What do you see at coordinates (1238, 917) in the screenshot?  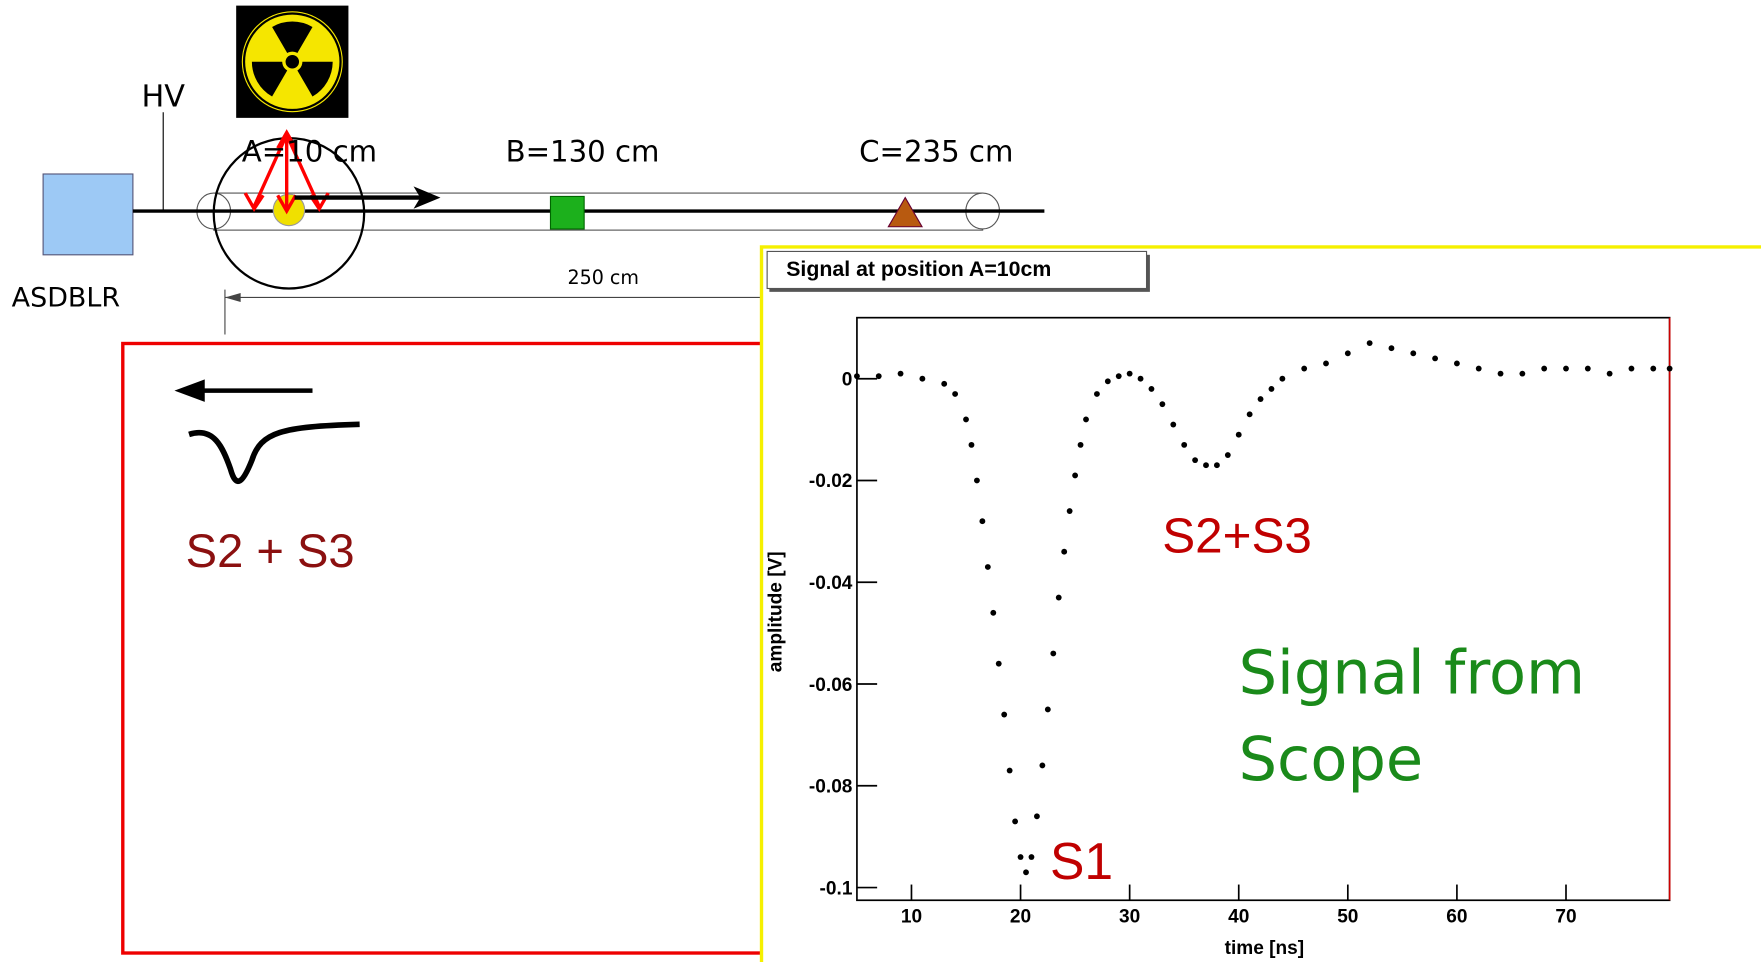 I see `x-tick-label: 40` at bounding box center [1238, 917].